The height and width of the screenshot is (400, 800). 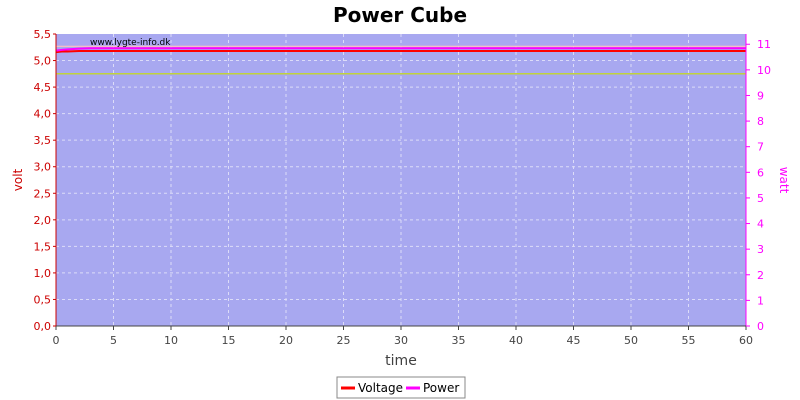 I want to click on x-axis-title: time, so click(x=401, y=361).